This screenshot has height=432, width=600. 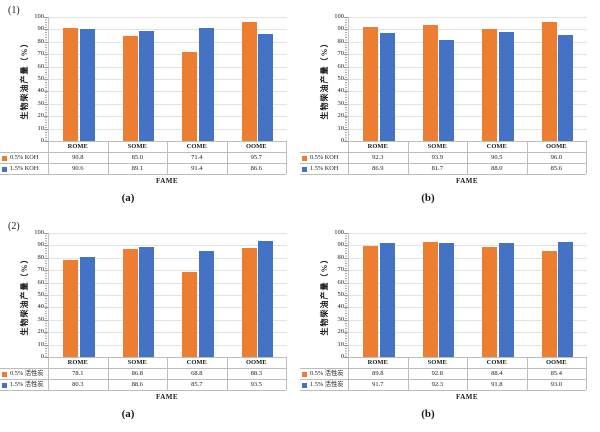 What do you see at coordinates (137, 157) in the screenshot?
I see `table-value: 85.0` at bounding box center [137, 157].